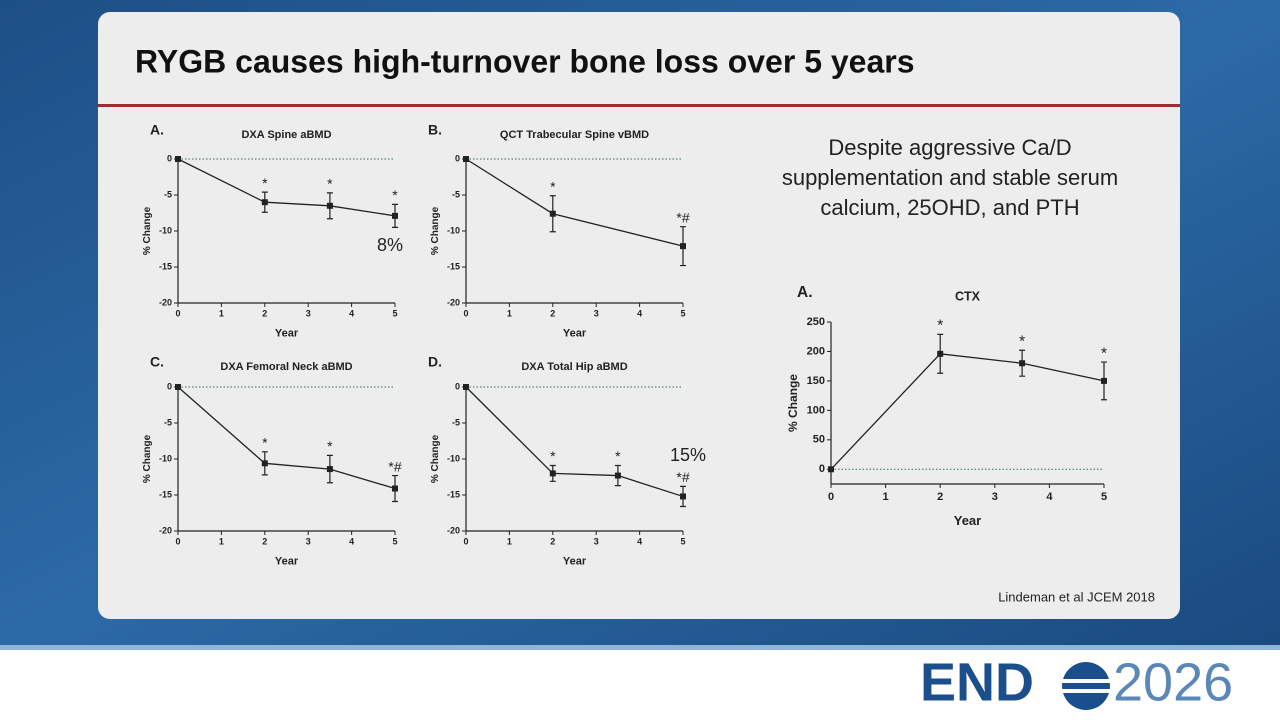  What do you see at coordinates (949, 147) in the screenshot?
I see `note-line: Despite aggressive Ca/D` at bounding box center [949, 147].